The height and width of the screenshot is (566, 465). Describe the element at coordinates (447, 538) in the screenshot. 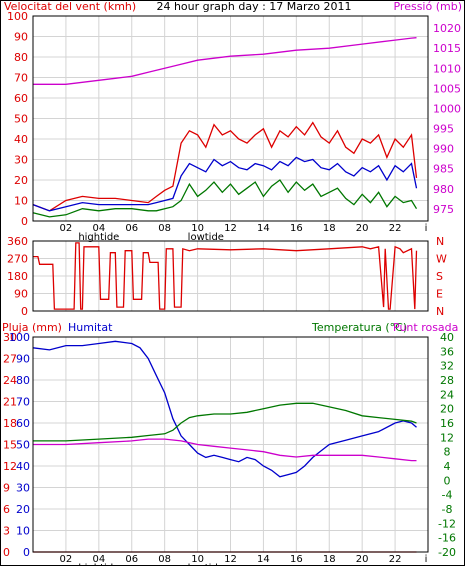

I see `temperature-tick-label: -16` at that location.